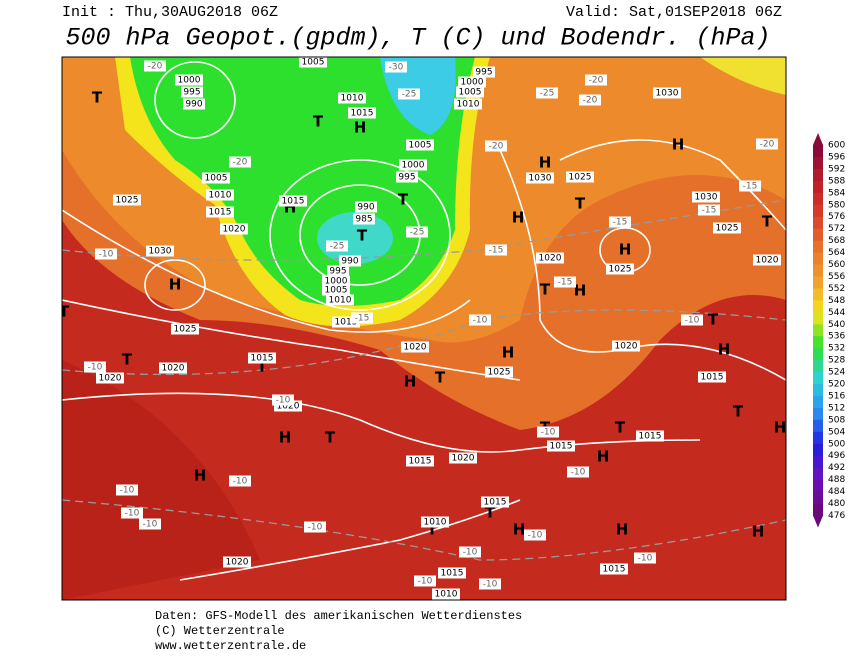 The height and width of the screenshot is (657, 850). I want to click on isobar-label: 990, so click(349, 262).